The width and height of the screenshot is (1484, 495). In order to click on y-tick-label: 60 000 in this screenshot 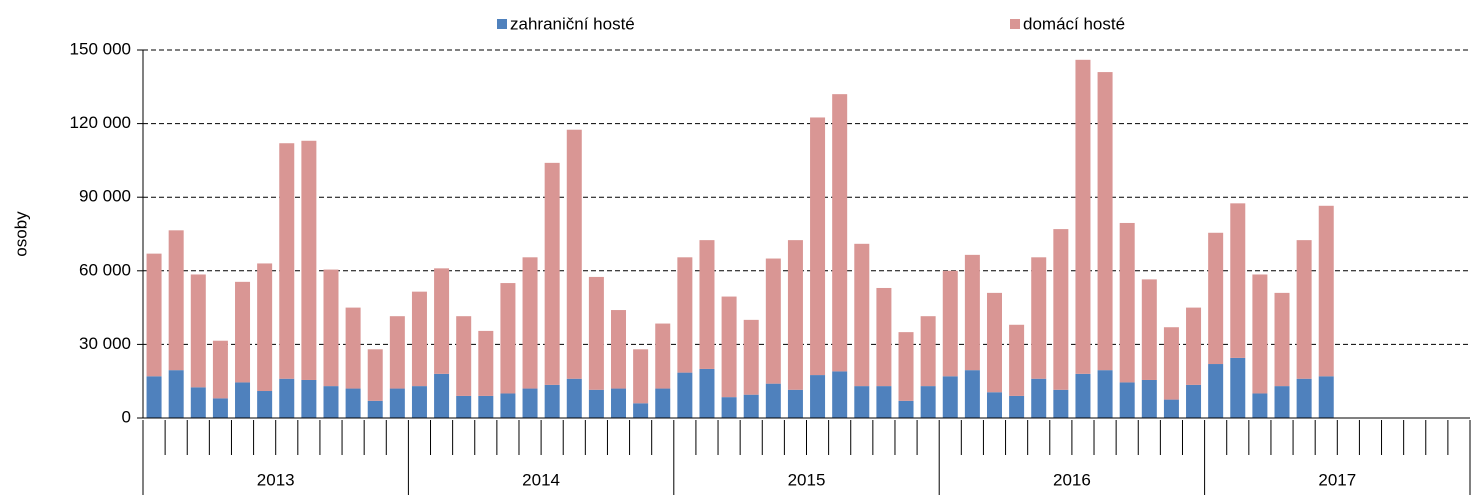, I will do `click(105, 269)`.